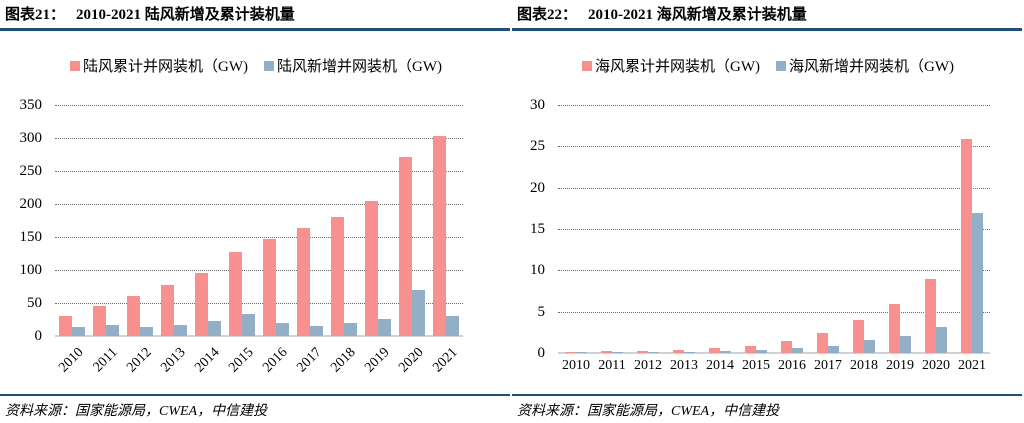 This screenshot has height=423, width=1024. I want to click on bar-new-2020, so click(941, 340).